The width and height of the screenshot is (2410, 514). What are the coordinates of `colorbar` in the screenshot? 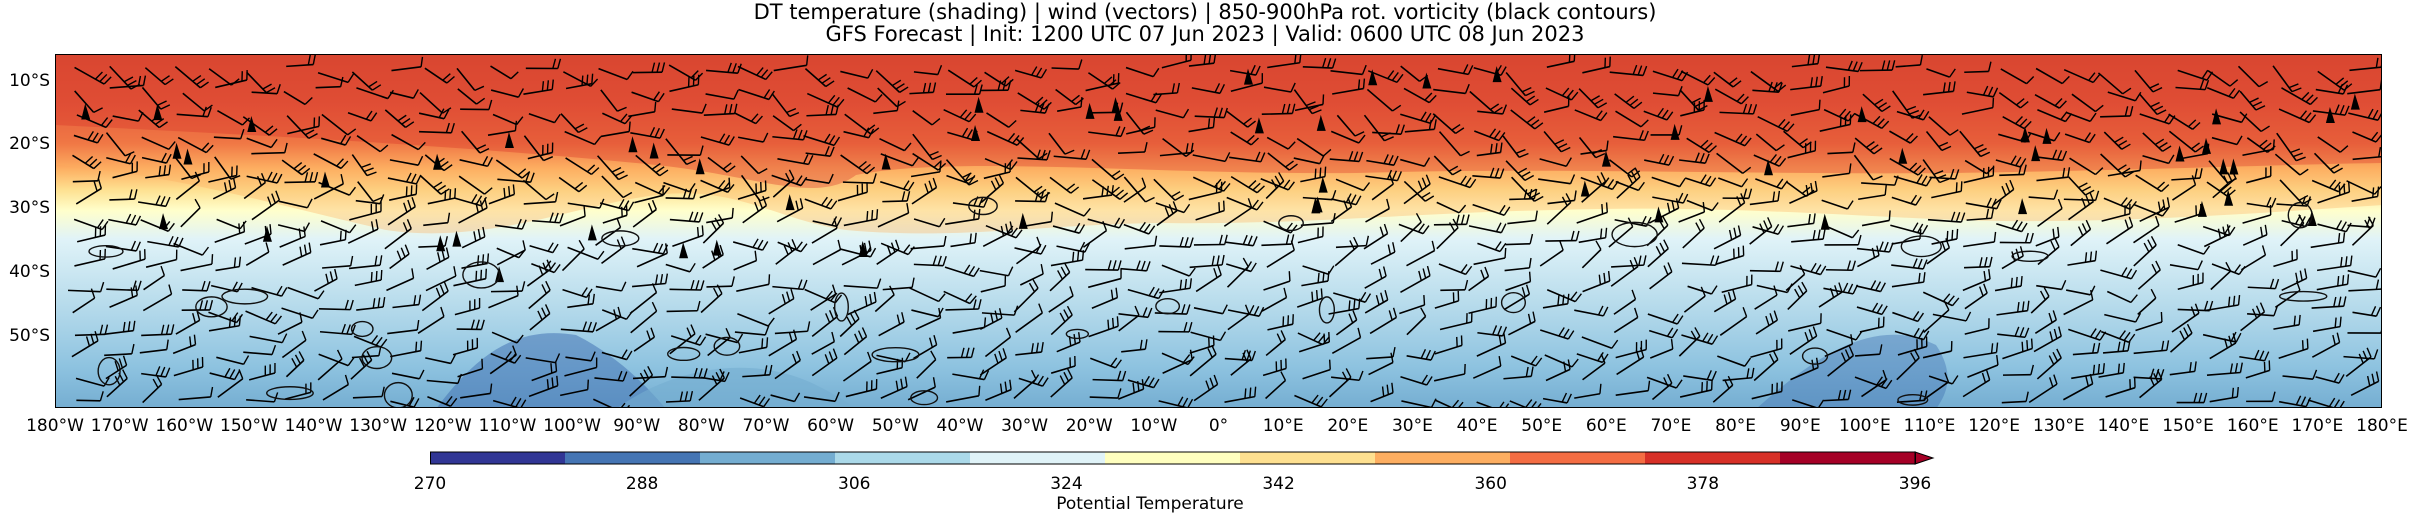 It's located at (1182, 458).